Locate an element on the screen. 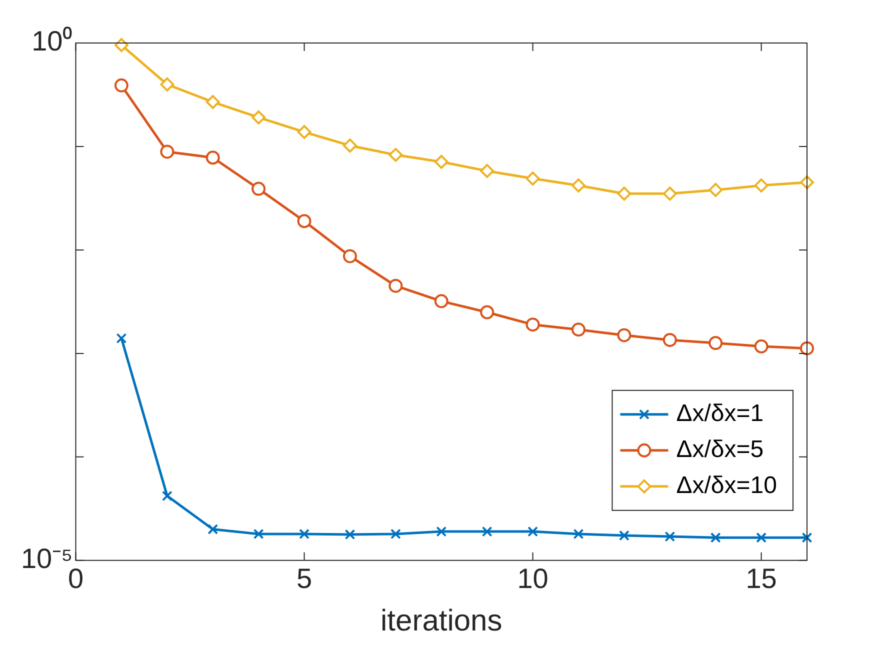 This screenshot has height=657, width=875. legend-label: Δx/δx=5 is located at coordinates (720, 450).